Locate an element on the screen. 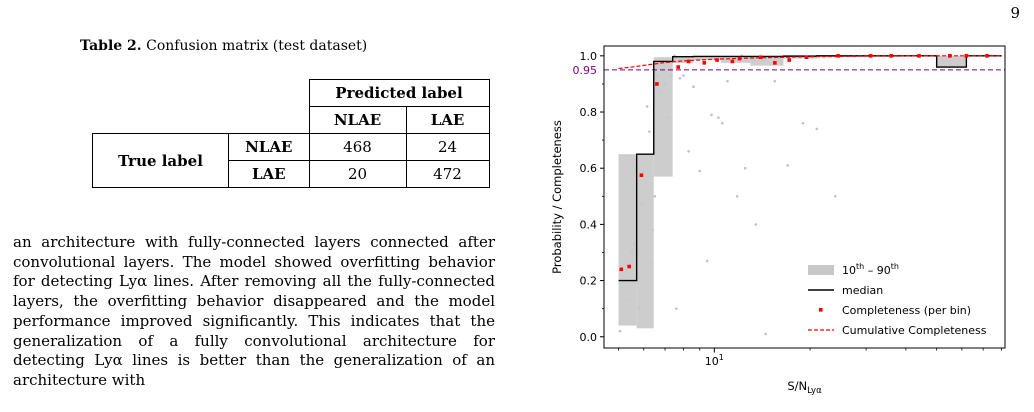 The width and height of the screenshot is (1034, 412). x-axis-label: S/NLyα is located at coordinates (804, 387).